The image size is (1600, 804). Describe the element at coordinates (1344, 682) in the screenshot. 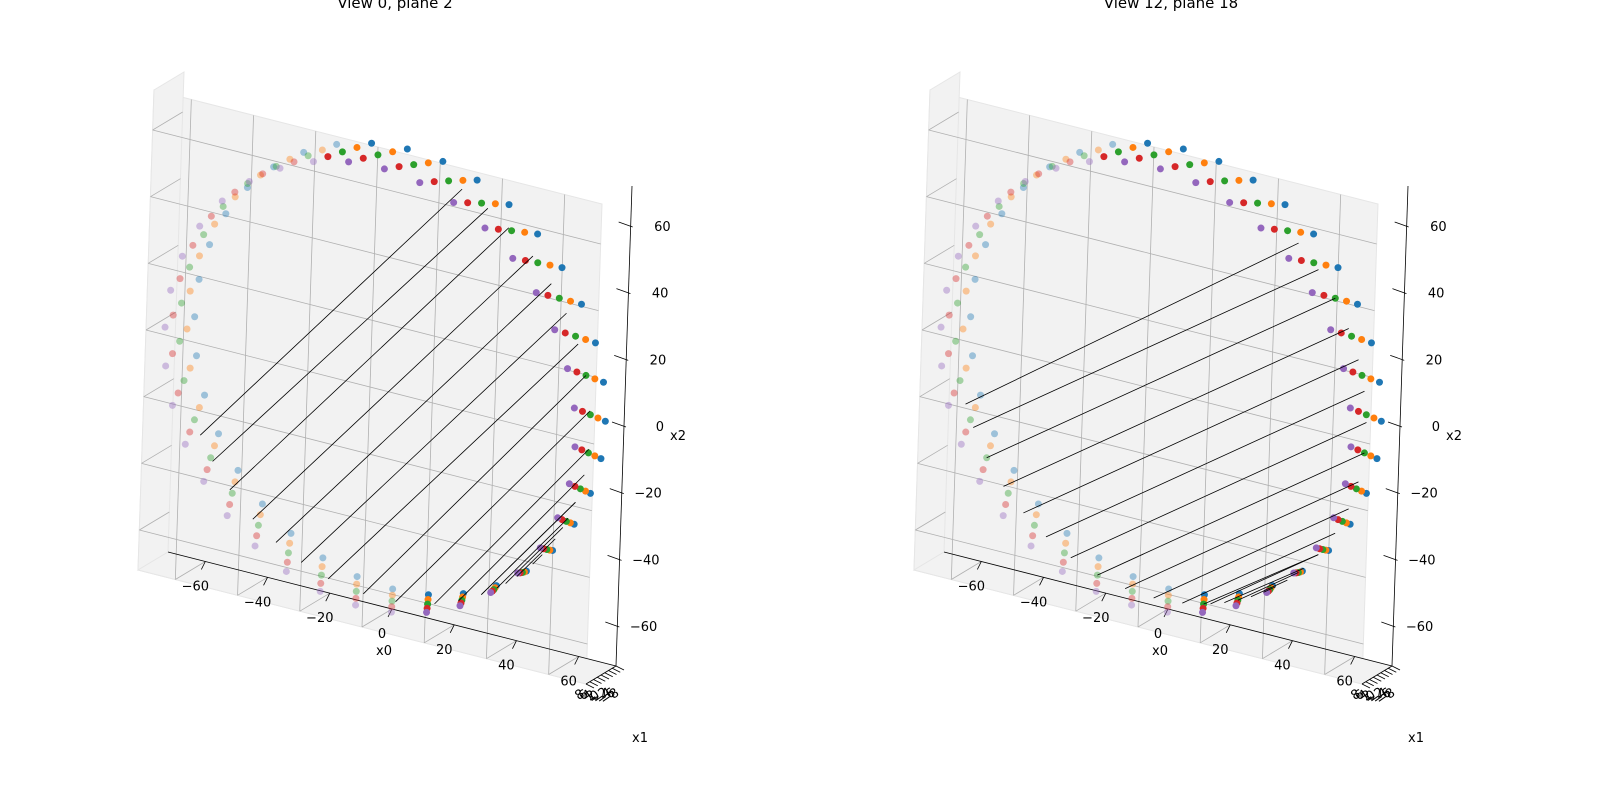

I see `x0-tick-label: 60` at that location.